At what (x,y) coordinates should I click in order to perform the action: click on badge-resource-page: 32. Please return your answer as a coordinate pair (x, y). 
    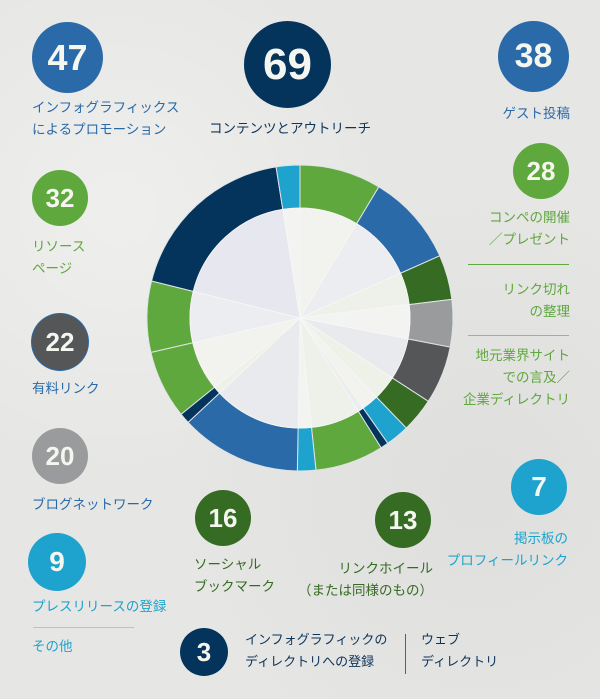
    Looking at the image, I should click on (60, 198).